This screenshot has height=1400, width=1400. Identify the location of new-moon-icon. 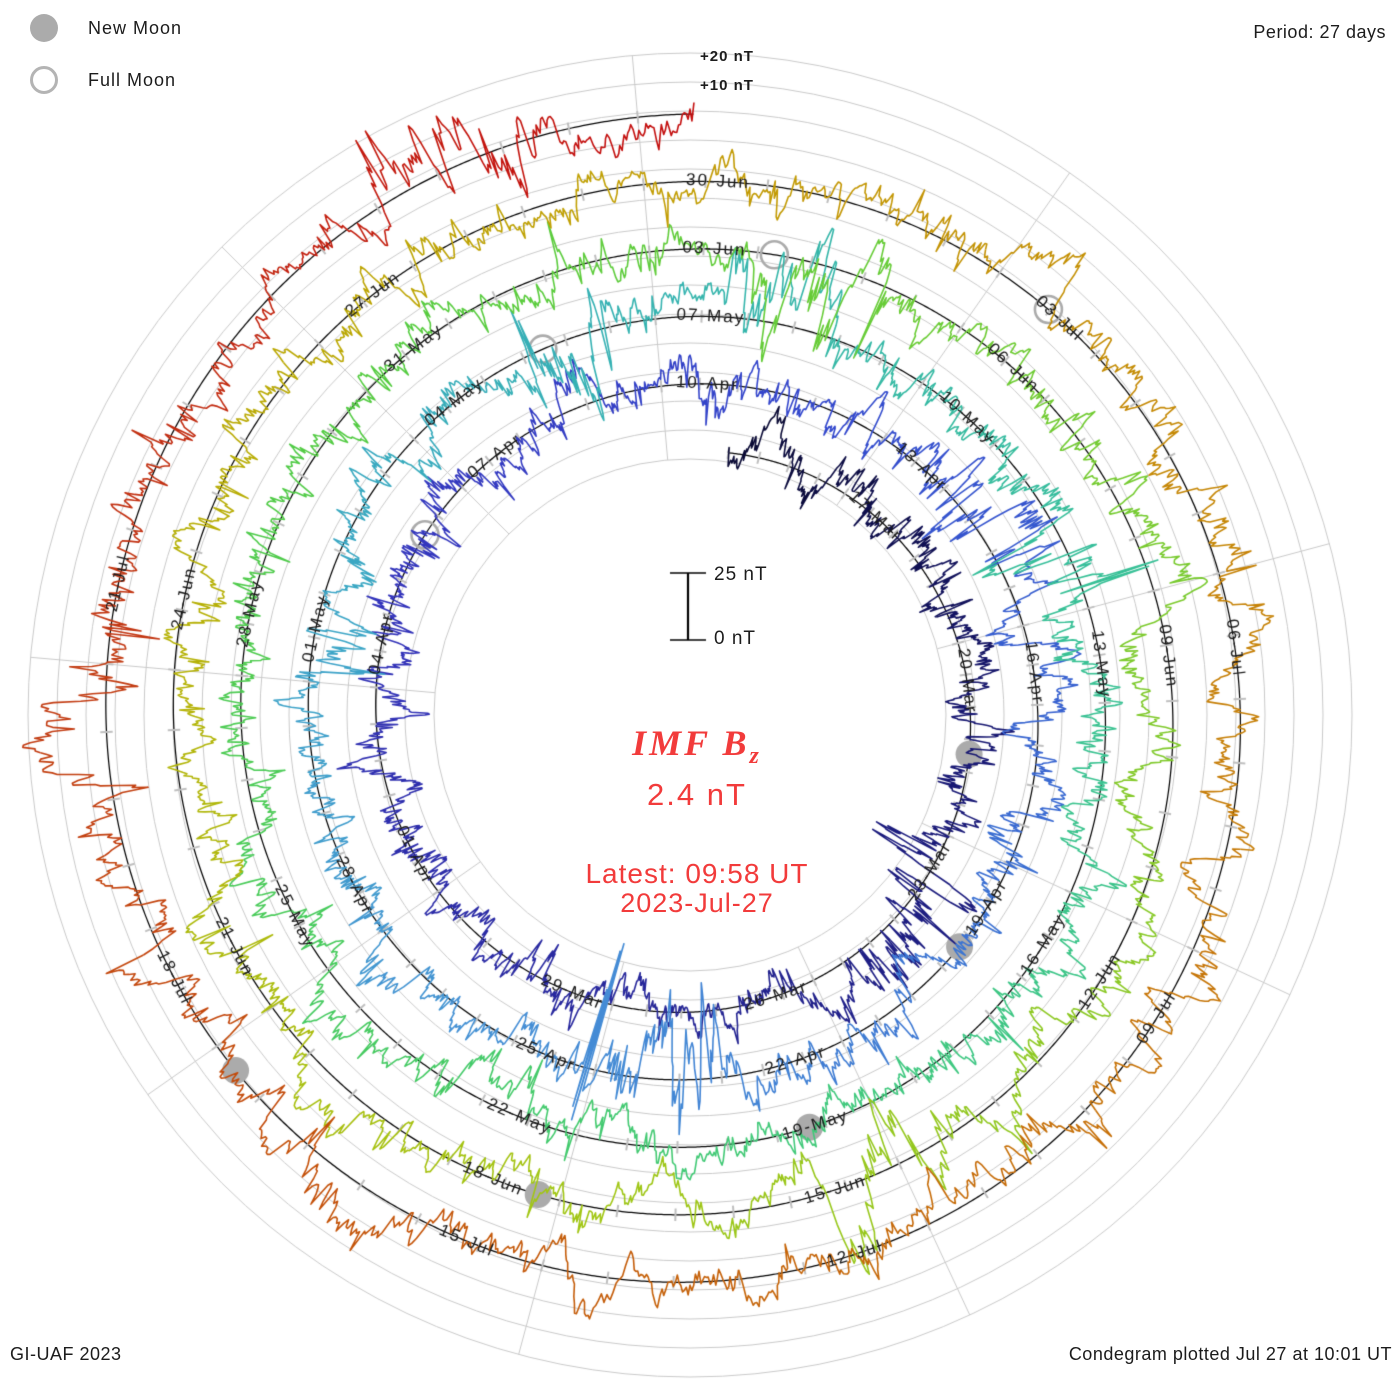
(44, 28).